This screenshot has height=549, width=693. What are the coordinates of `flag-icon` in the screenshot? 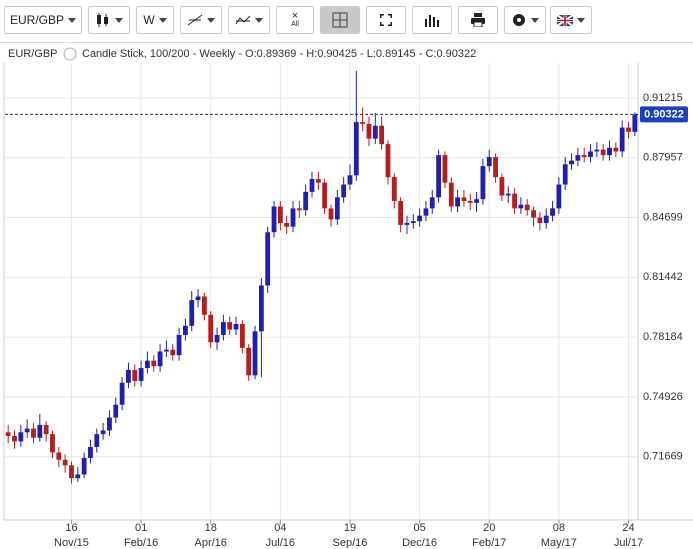 It's located at (565, 20).